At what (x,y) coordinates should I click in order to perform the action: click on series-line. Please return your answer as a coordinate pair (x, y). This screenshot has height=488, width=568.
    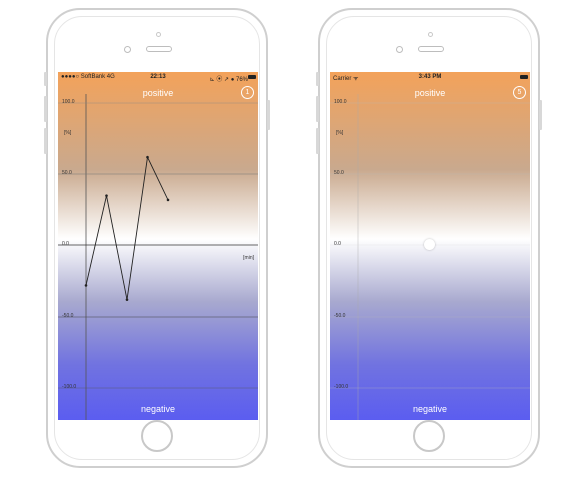
    Looking at the image, I should click on (127, 227).